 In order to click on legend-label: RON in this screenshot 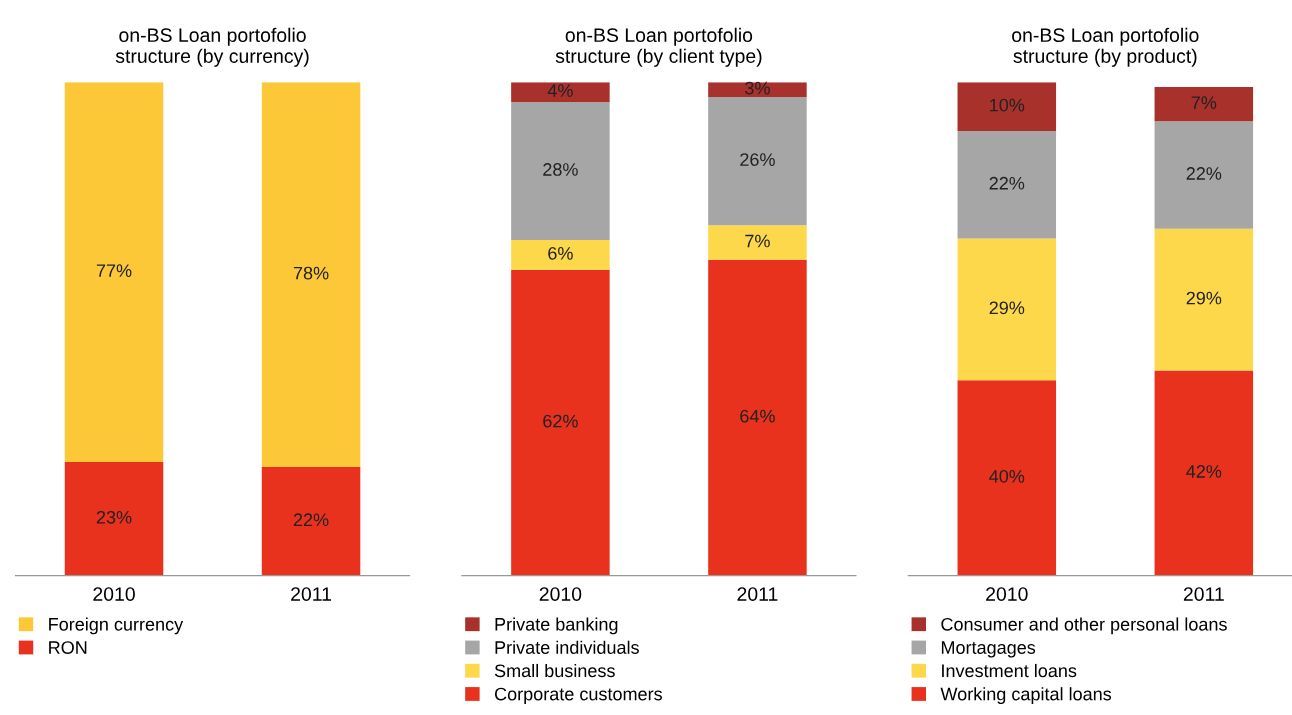, I will do `click(68, 647)`.